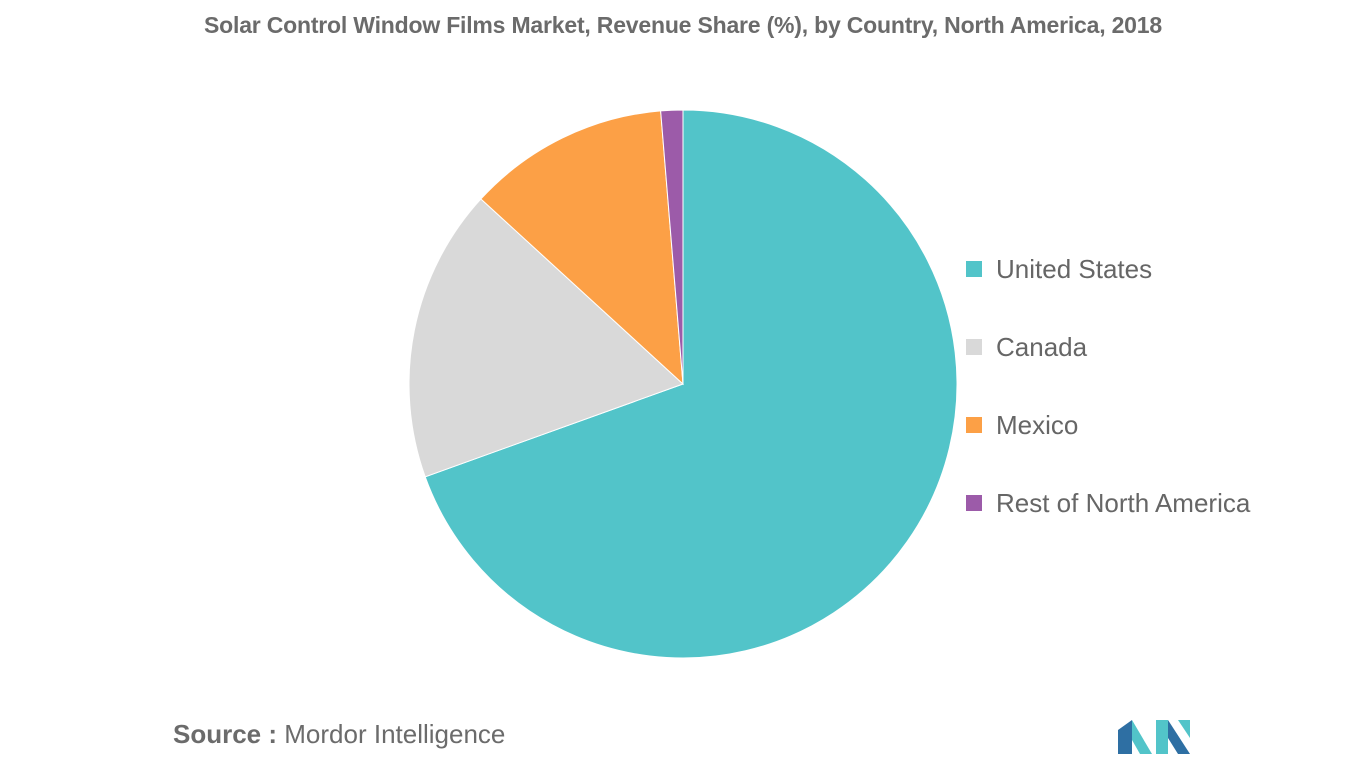 This screenshot has width=1366, height=768. What do you see at coordinates (974, 425) in the screenshot?
I see `legend-swatch-mexico` at bounding box center [974, 425].